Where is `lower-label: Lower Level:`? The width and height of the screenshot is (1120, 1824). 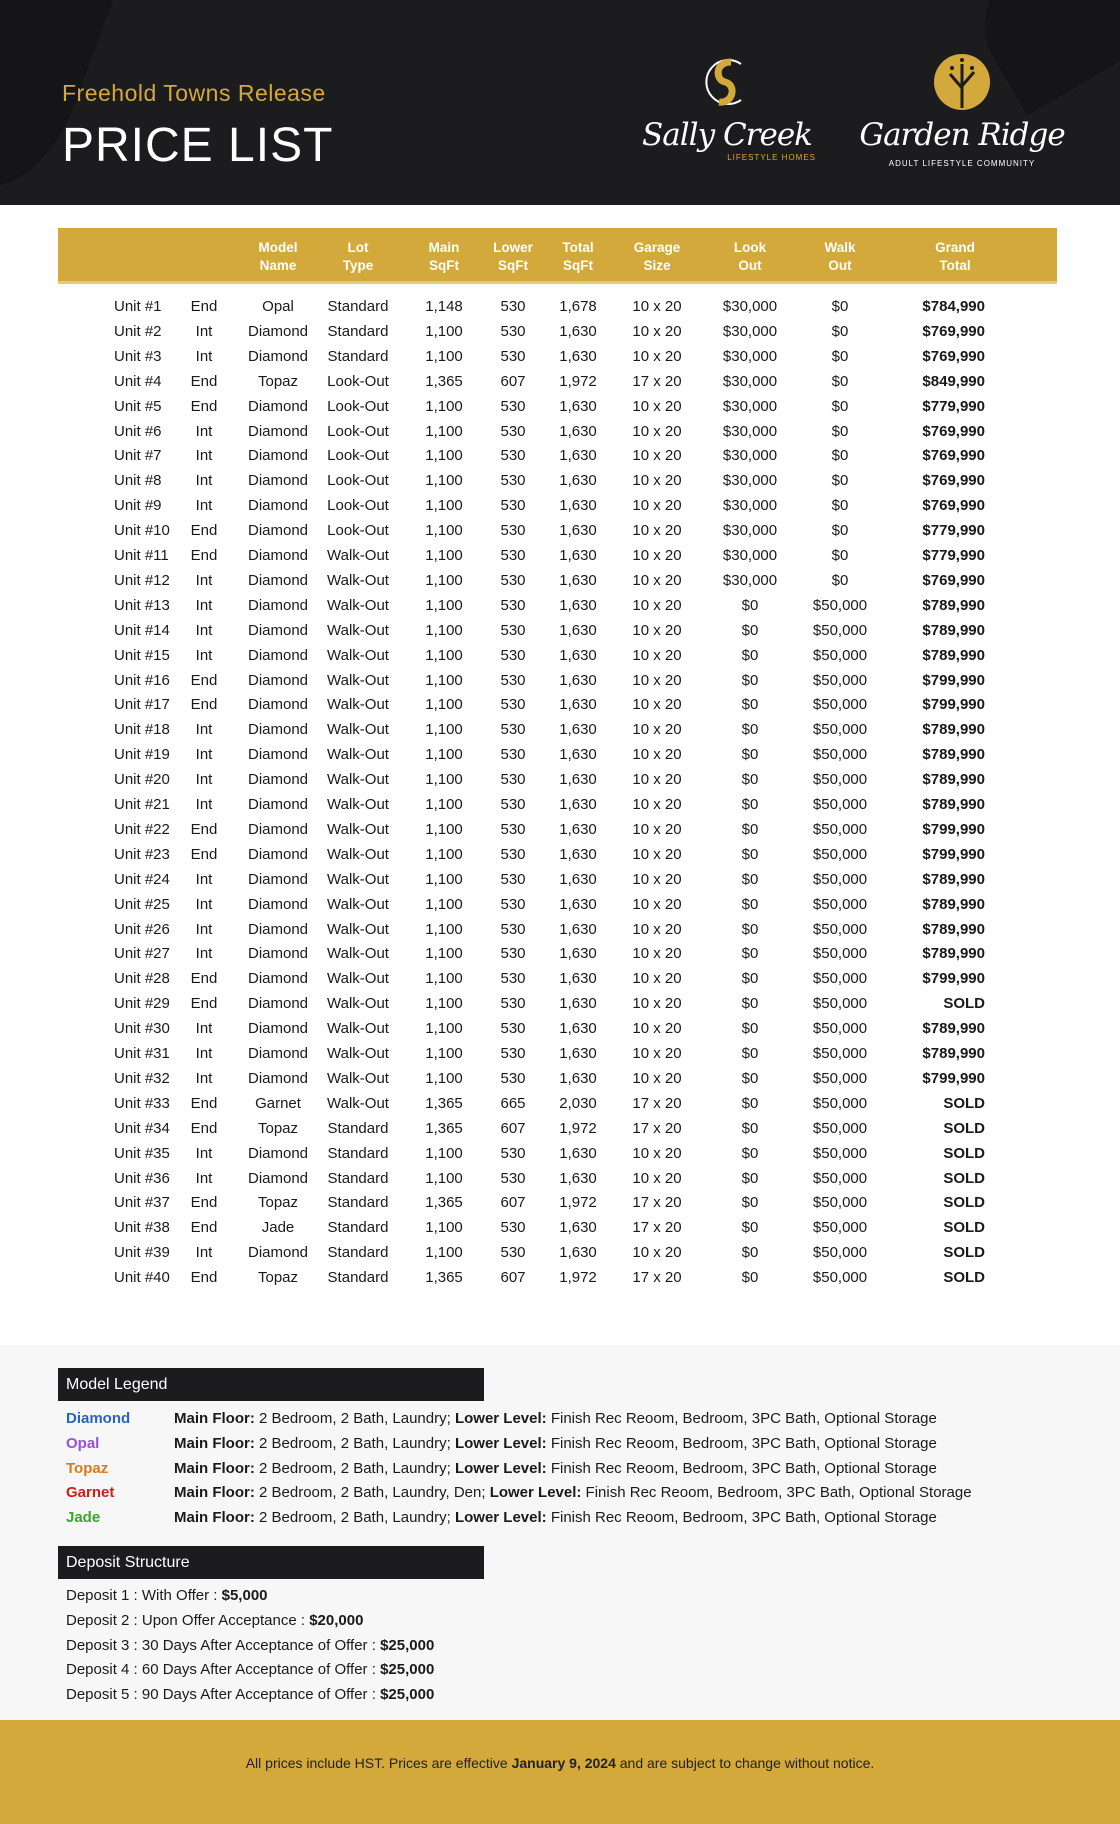
lower-label: Lower Level: is located at coordinates (500, 1468).